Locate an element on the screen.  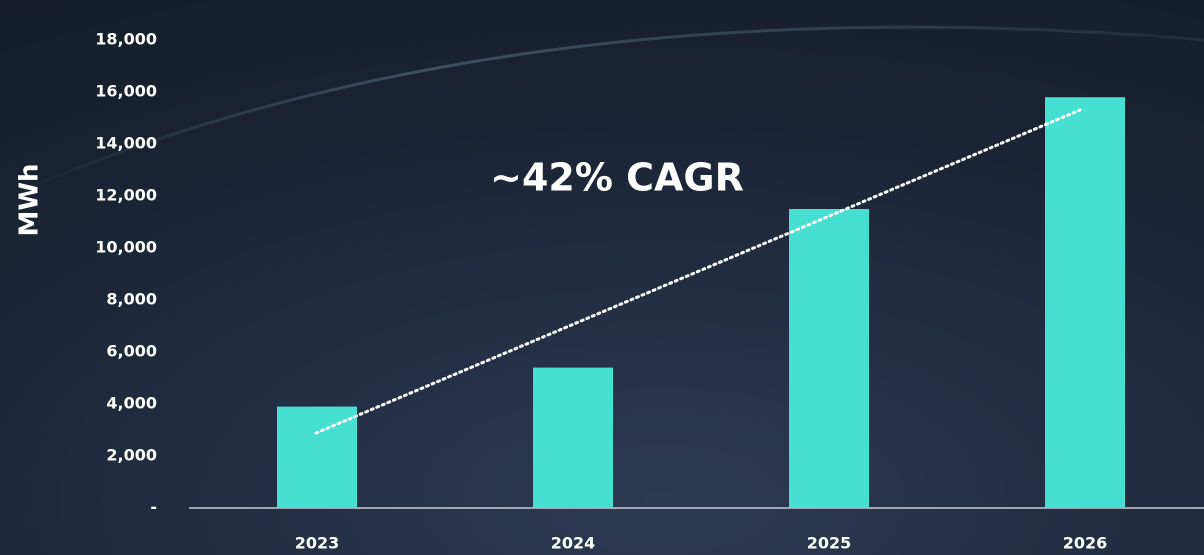
annotation: ~42% CAGR is located at coordinates (617, 178).